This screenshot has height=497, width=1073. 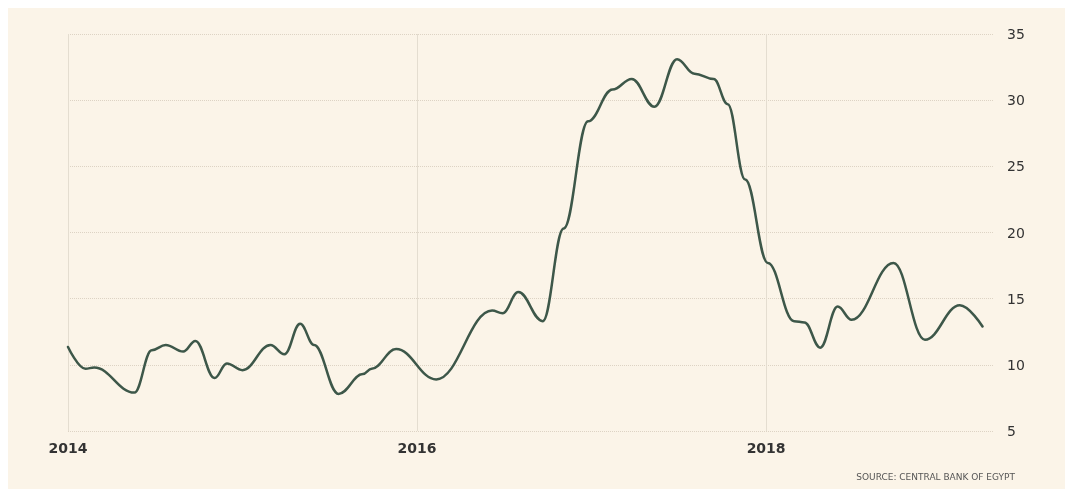 What do you see at coordinates (1016, 298) in the screenshot?
I see `y-tick-label: 15` at bounding box center [1016, 298].